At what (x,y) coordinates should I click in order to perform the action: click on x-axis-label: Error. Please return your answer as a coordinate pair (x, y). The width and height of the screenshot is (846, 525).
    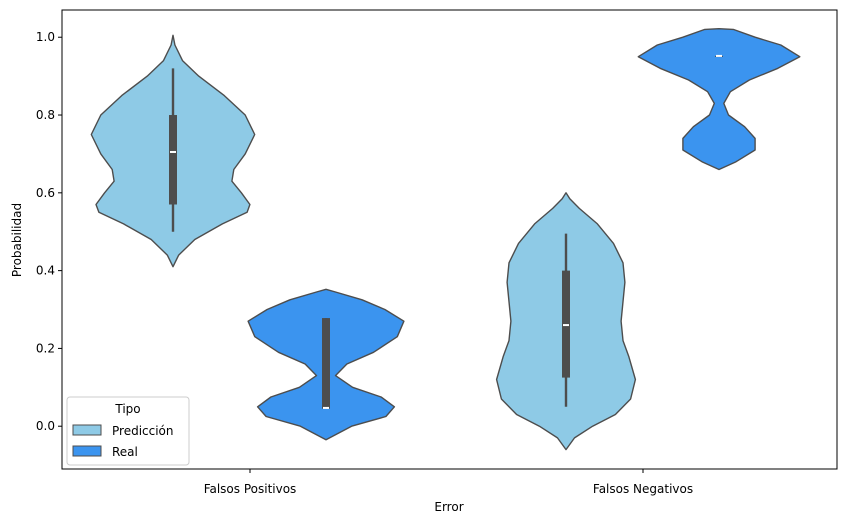
    Looking at the image, I should click on (448, 507).